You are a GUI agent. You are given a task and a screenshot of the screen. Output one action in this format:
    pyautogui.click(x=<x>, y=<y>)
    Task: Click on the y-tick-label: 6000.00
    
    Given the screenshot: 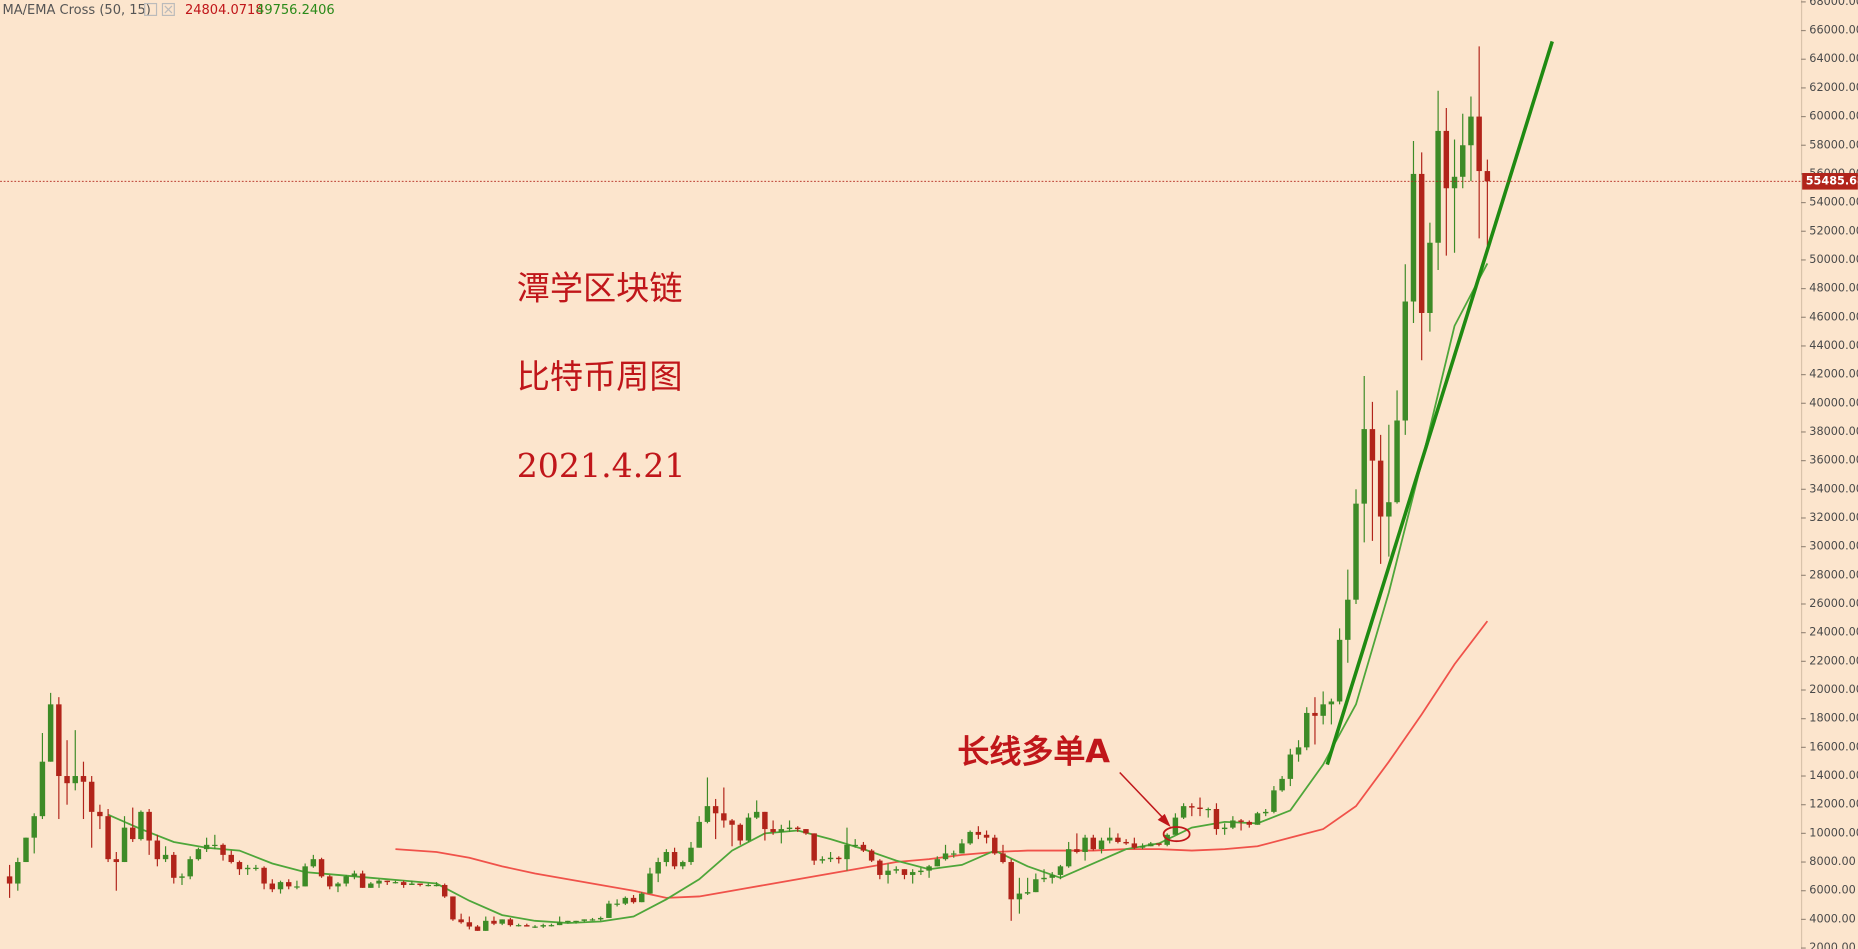 What is the action you would take?
    pyautogui.click(x=1832, y=890)
    